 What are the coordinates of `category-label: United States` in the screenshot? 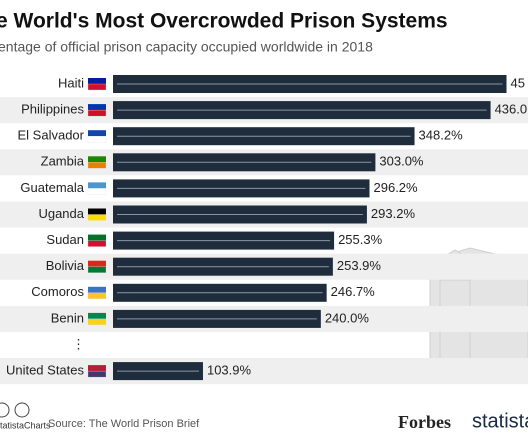 It's located at (45, 370).